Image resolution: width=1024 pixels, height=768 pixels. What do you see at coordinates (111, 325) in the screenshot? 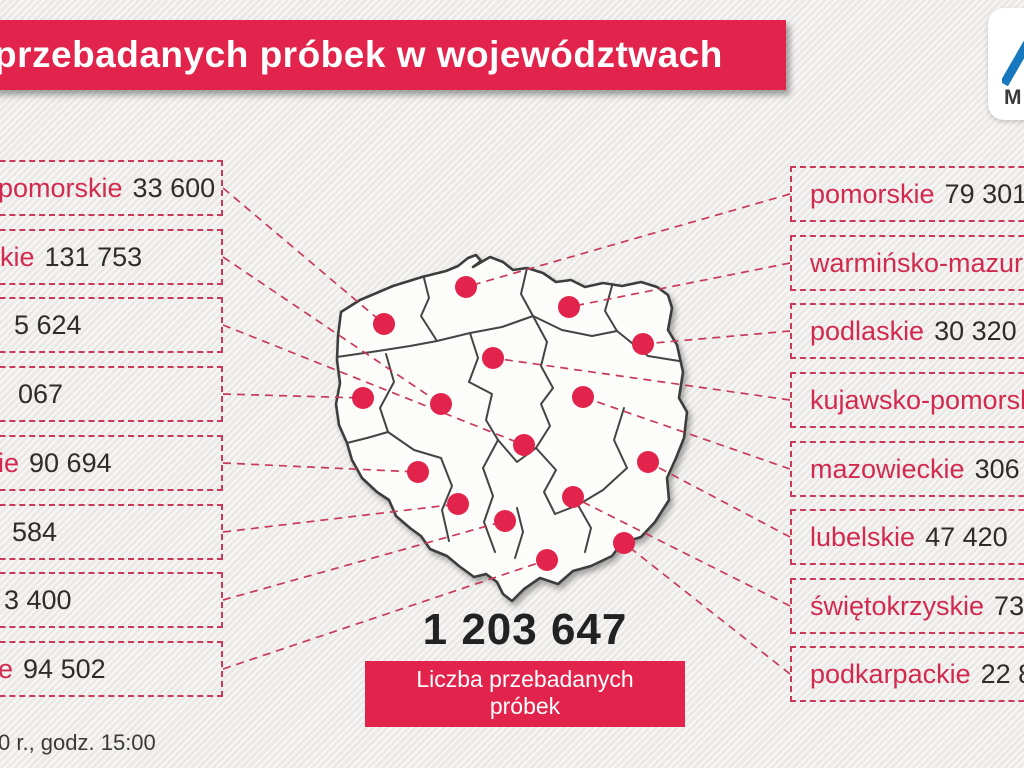
I see `label-left-3: 5 624` at bounding box center [111, 325].